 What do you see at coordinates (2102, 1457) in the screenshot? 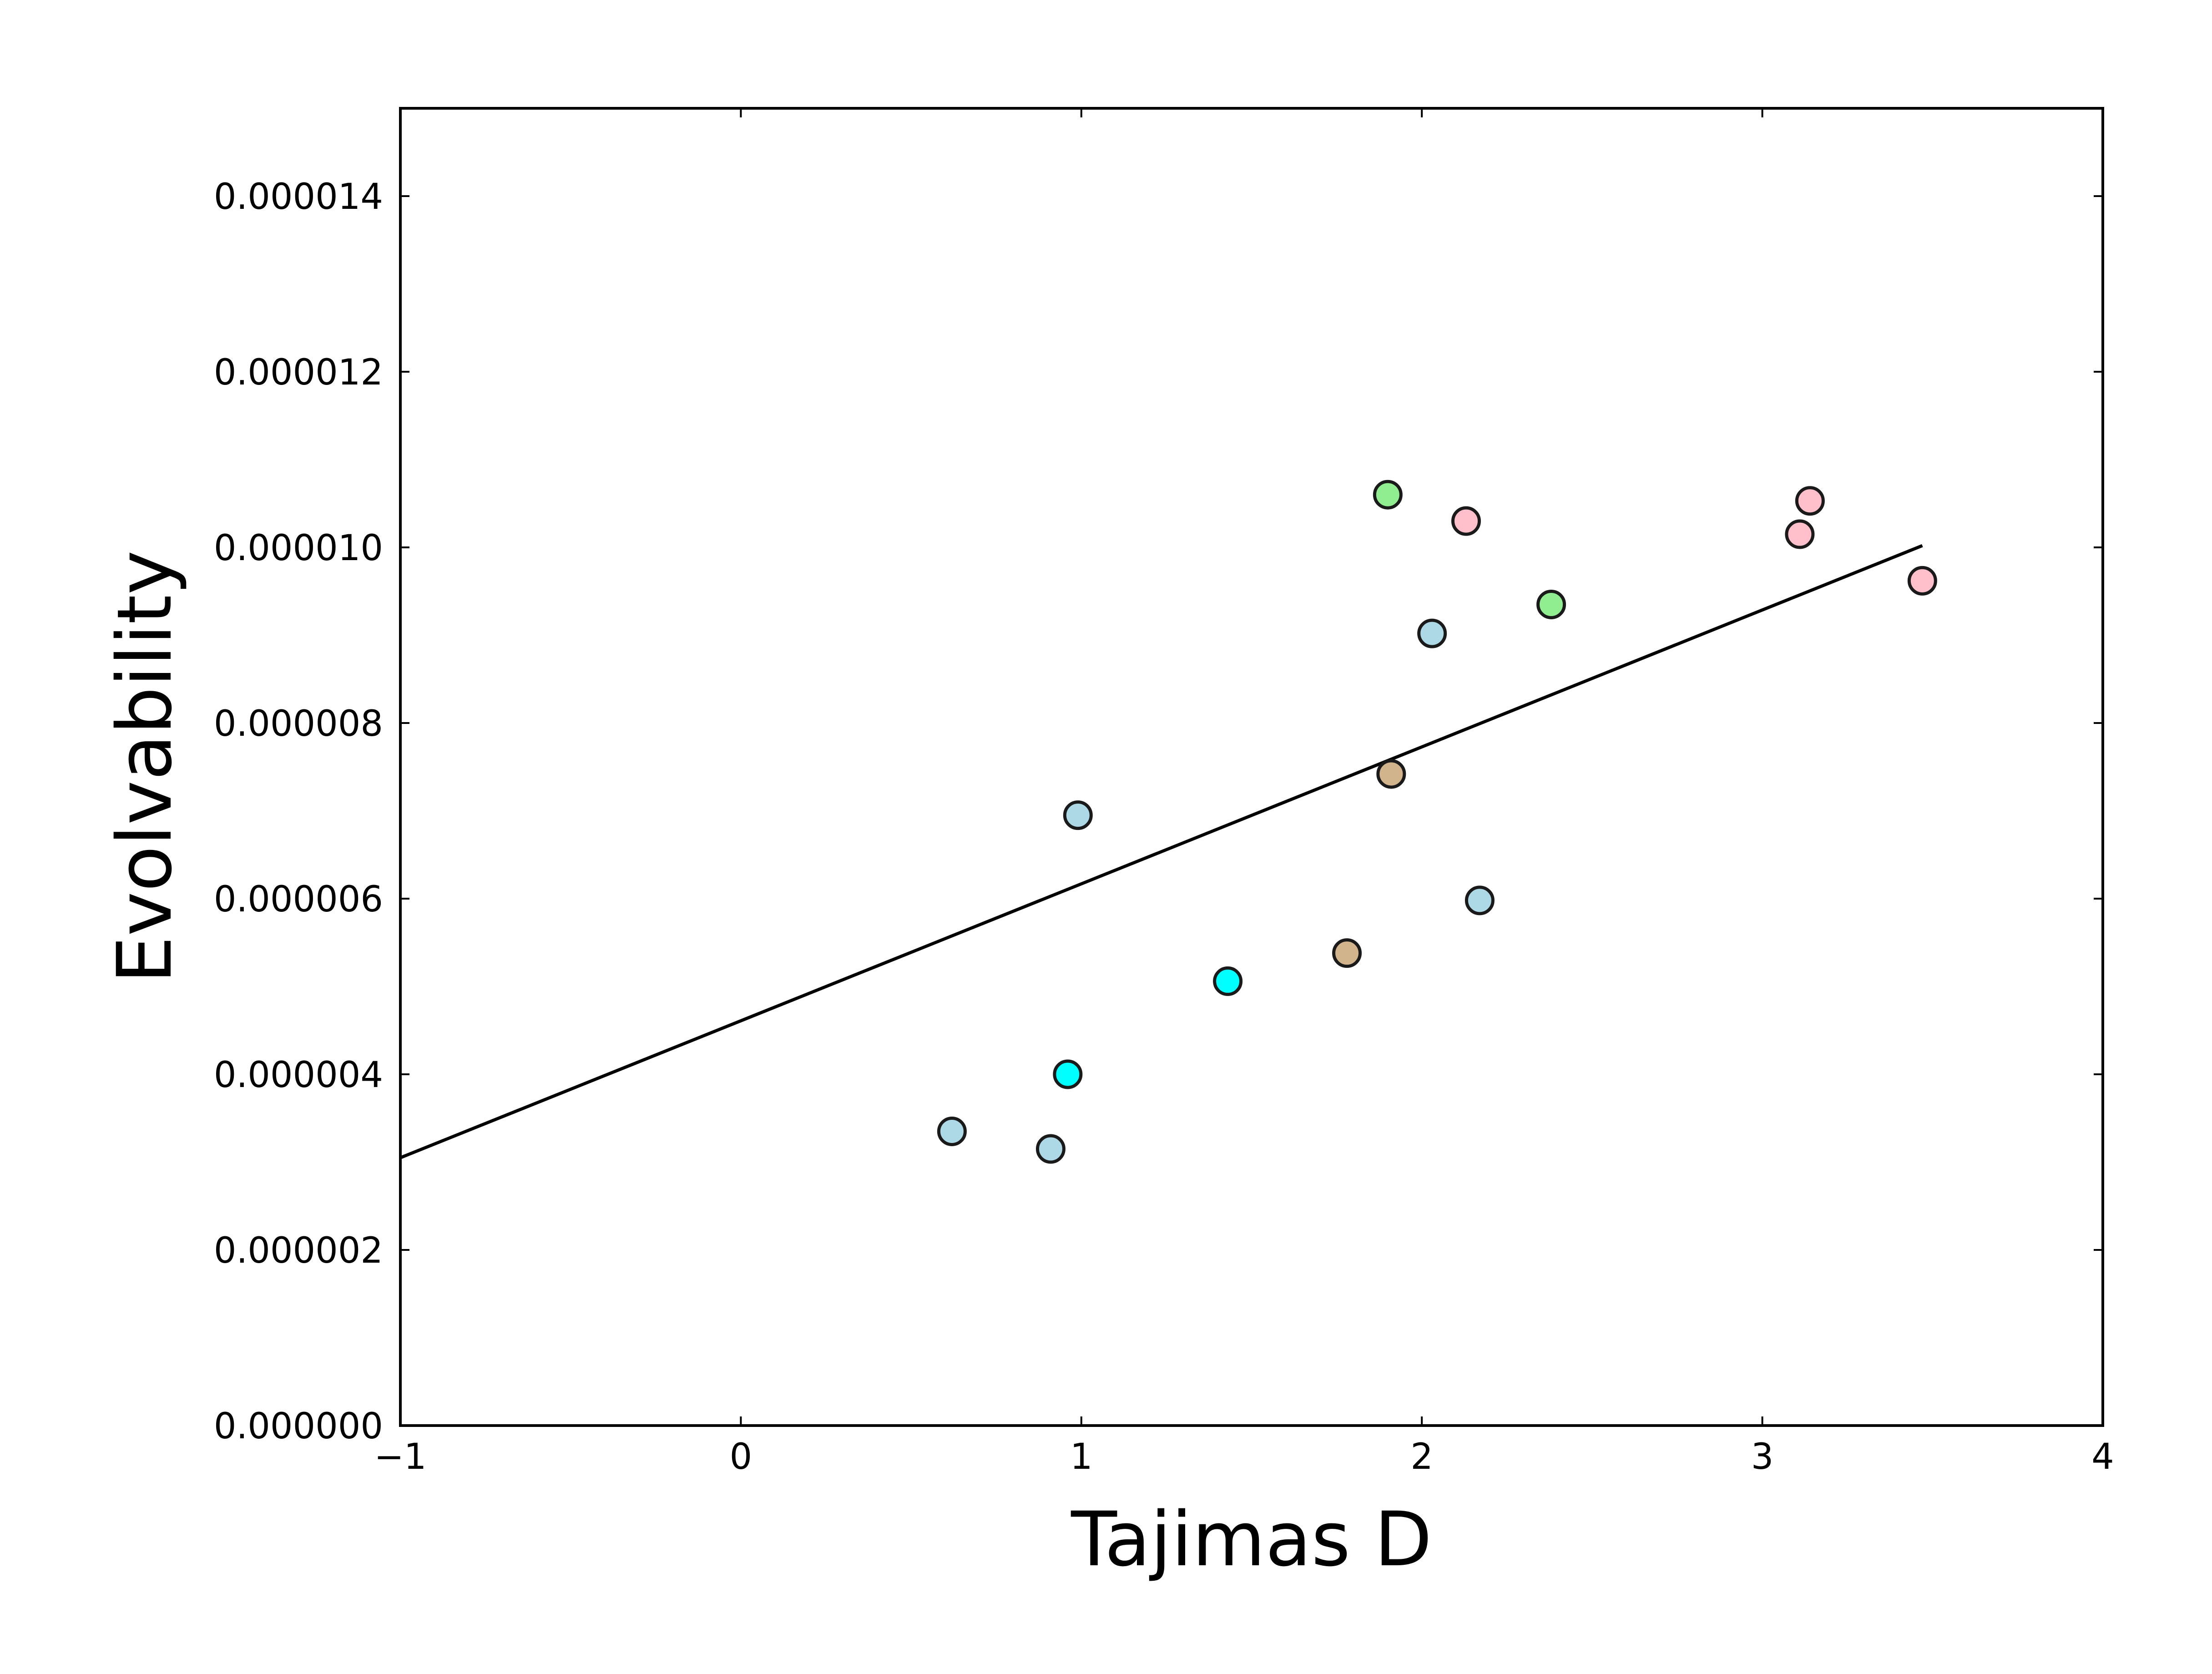
I see `x-tick-label: 4` at bounding box center [2102, 1457].